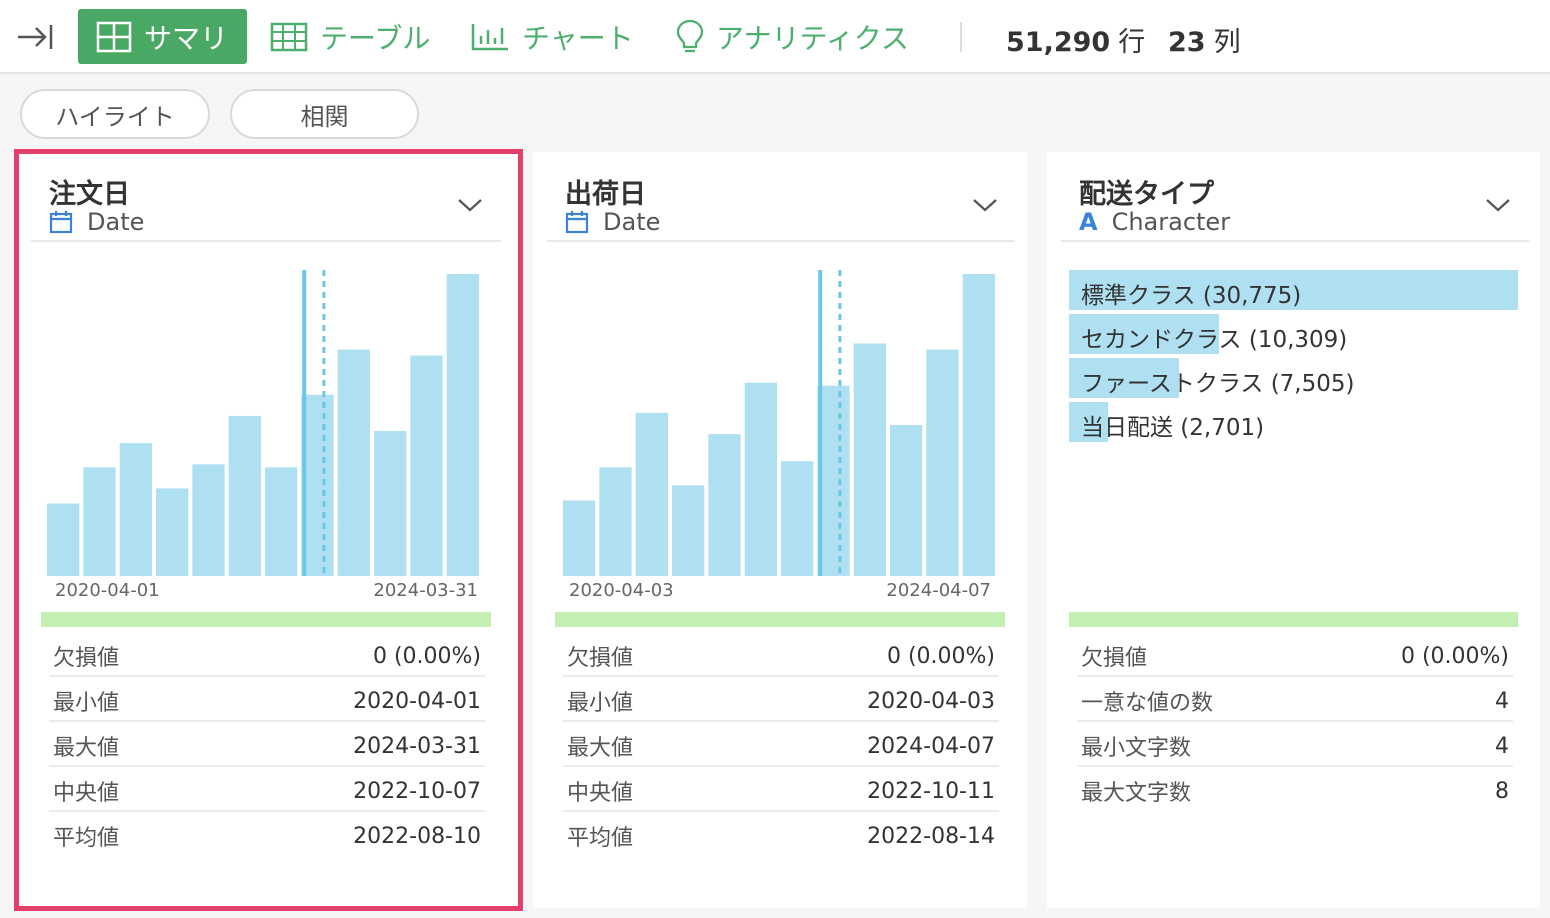  I want to click on stat-value: 2022-10-07, so click(417, 791).